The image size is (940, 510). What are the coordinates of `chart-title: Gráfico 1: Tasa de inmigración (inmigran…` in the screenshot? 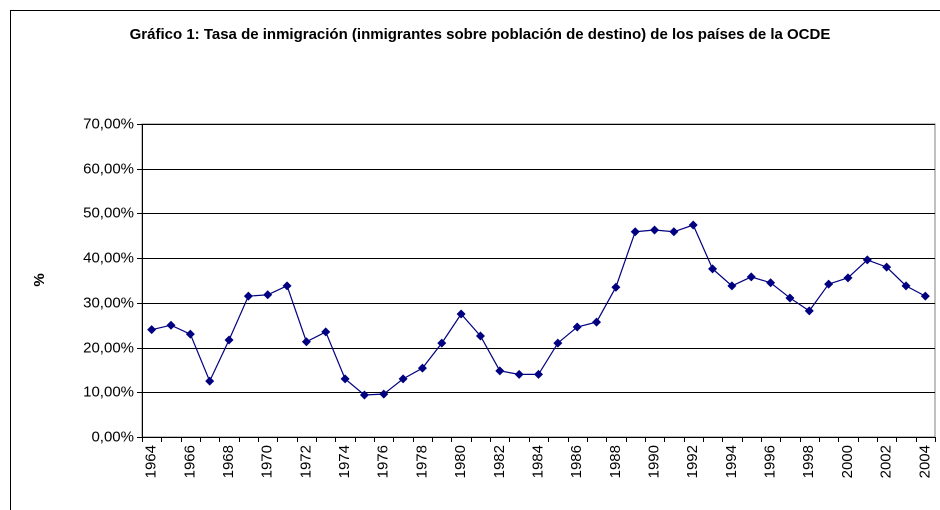 It's located at (480, 34).